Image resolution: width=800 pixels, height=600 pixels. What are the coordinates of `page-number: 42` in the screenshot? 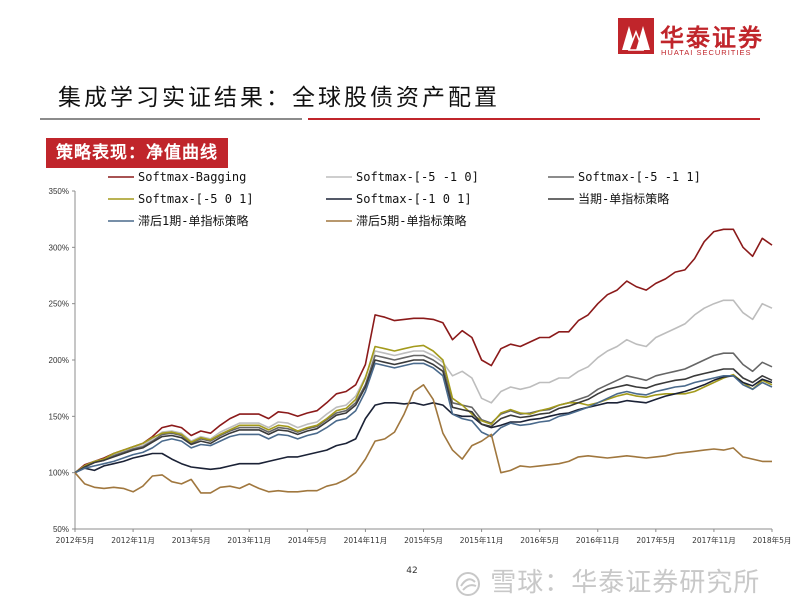 It's located at (412, 571).